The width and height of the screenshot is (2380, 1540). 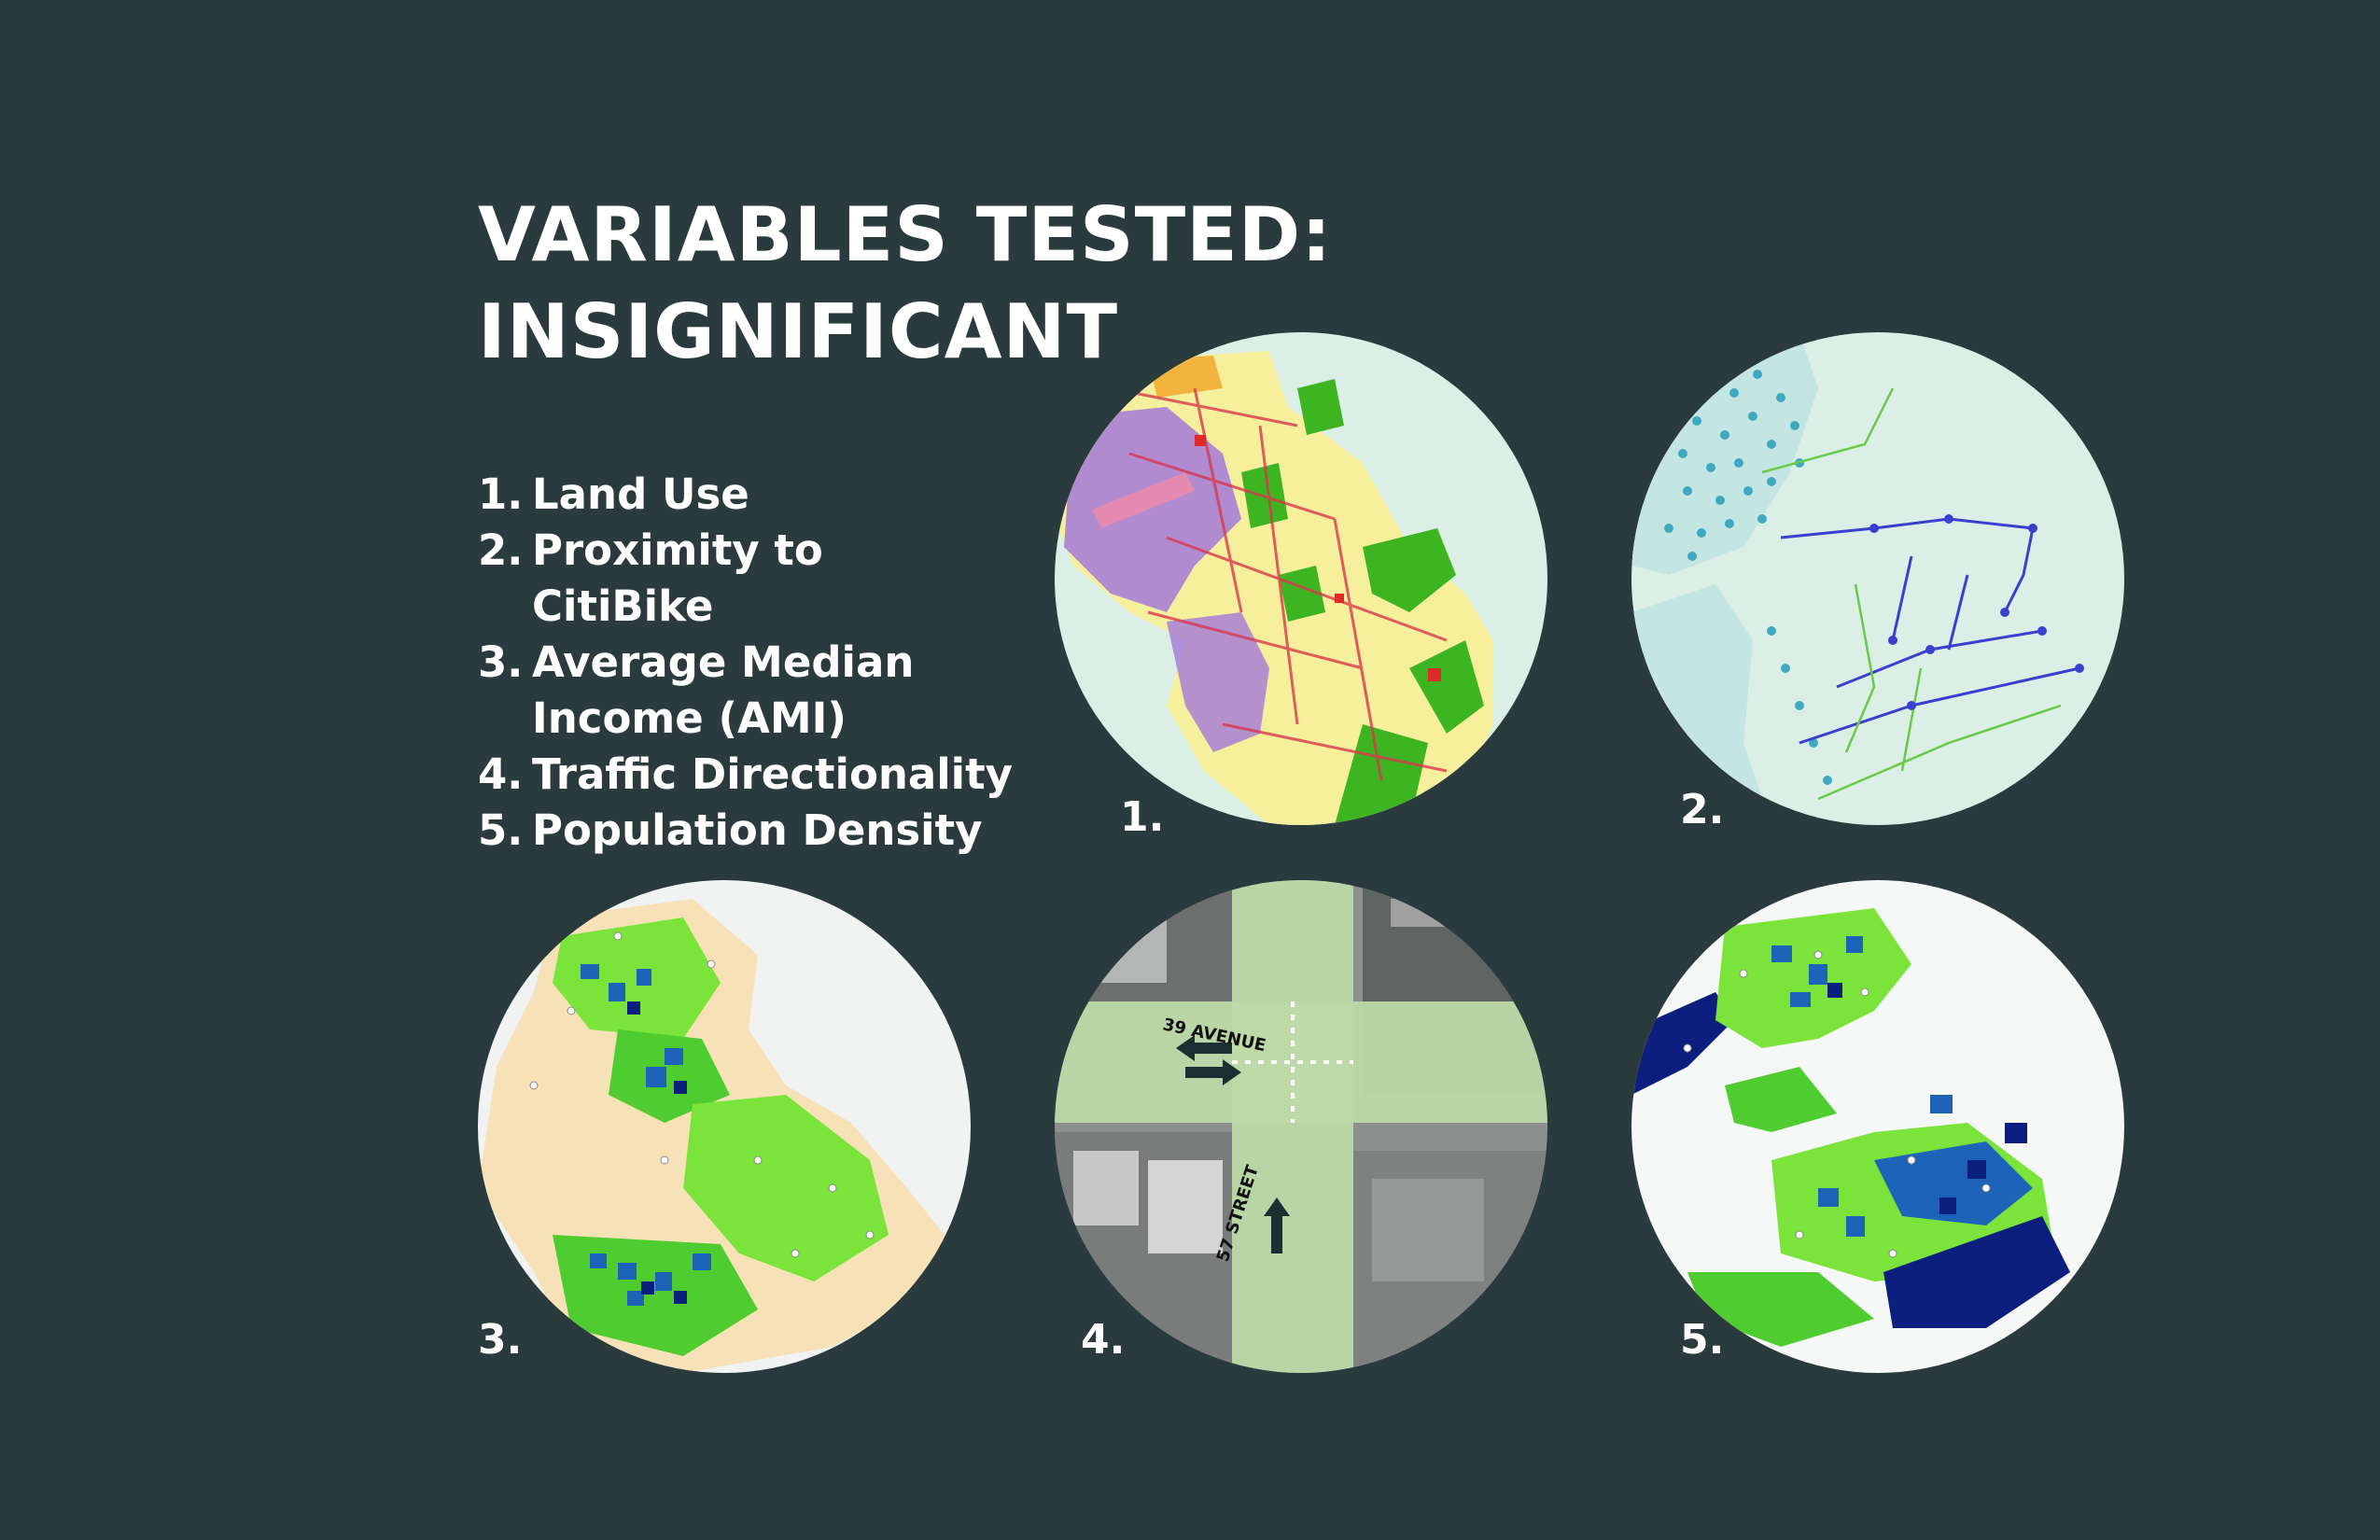 I want to click on map-caption-1: 1., so click(x=1142, y=817).